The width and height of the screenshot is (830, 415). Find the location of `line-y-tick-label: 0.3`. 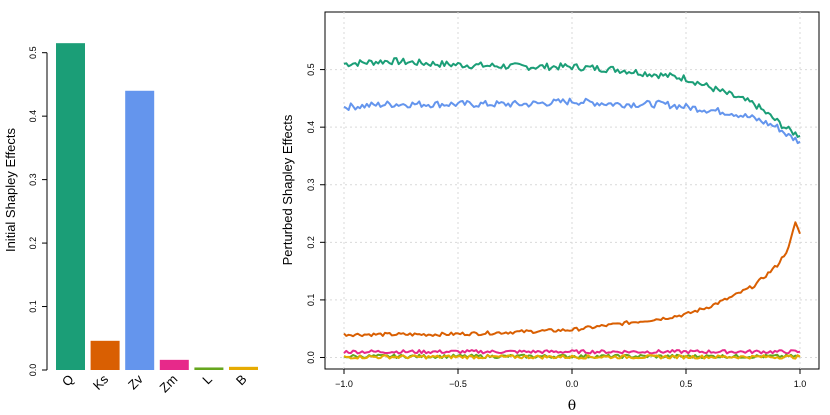

line-y-tick-label: 0.3 is located at coordinates (311, 184).